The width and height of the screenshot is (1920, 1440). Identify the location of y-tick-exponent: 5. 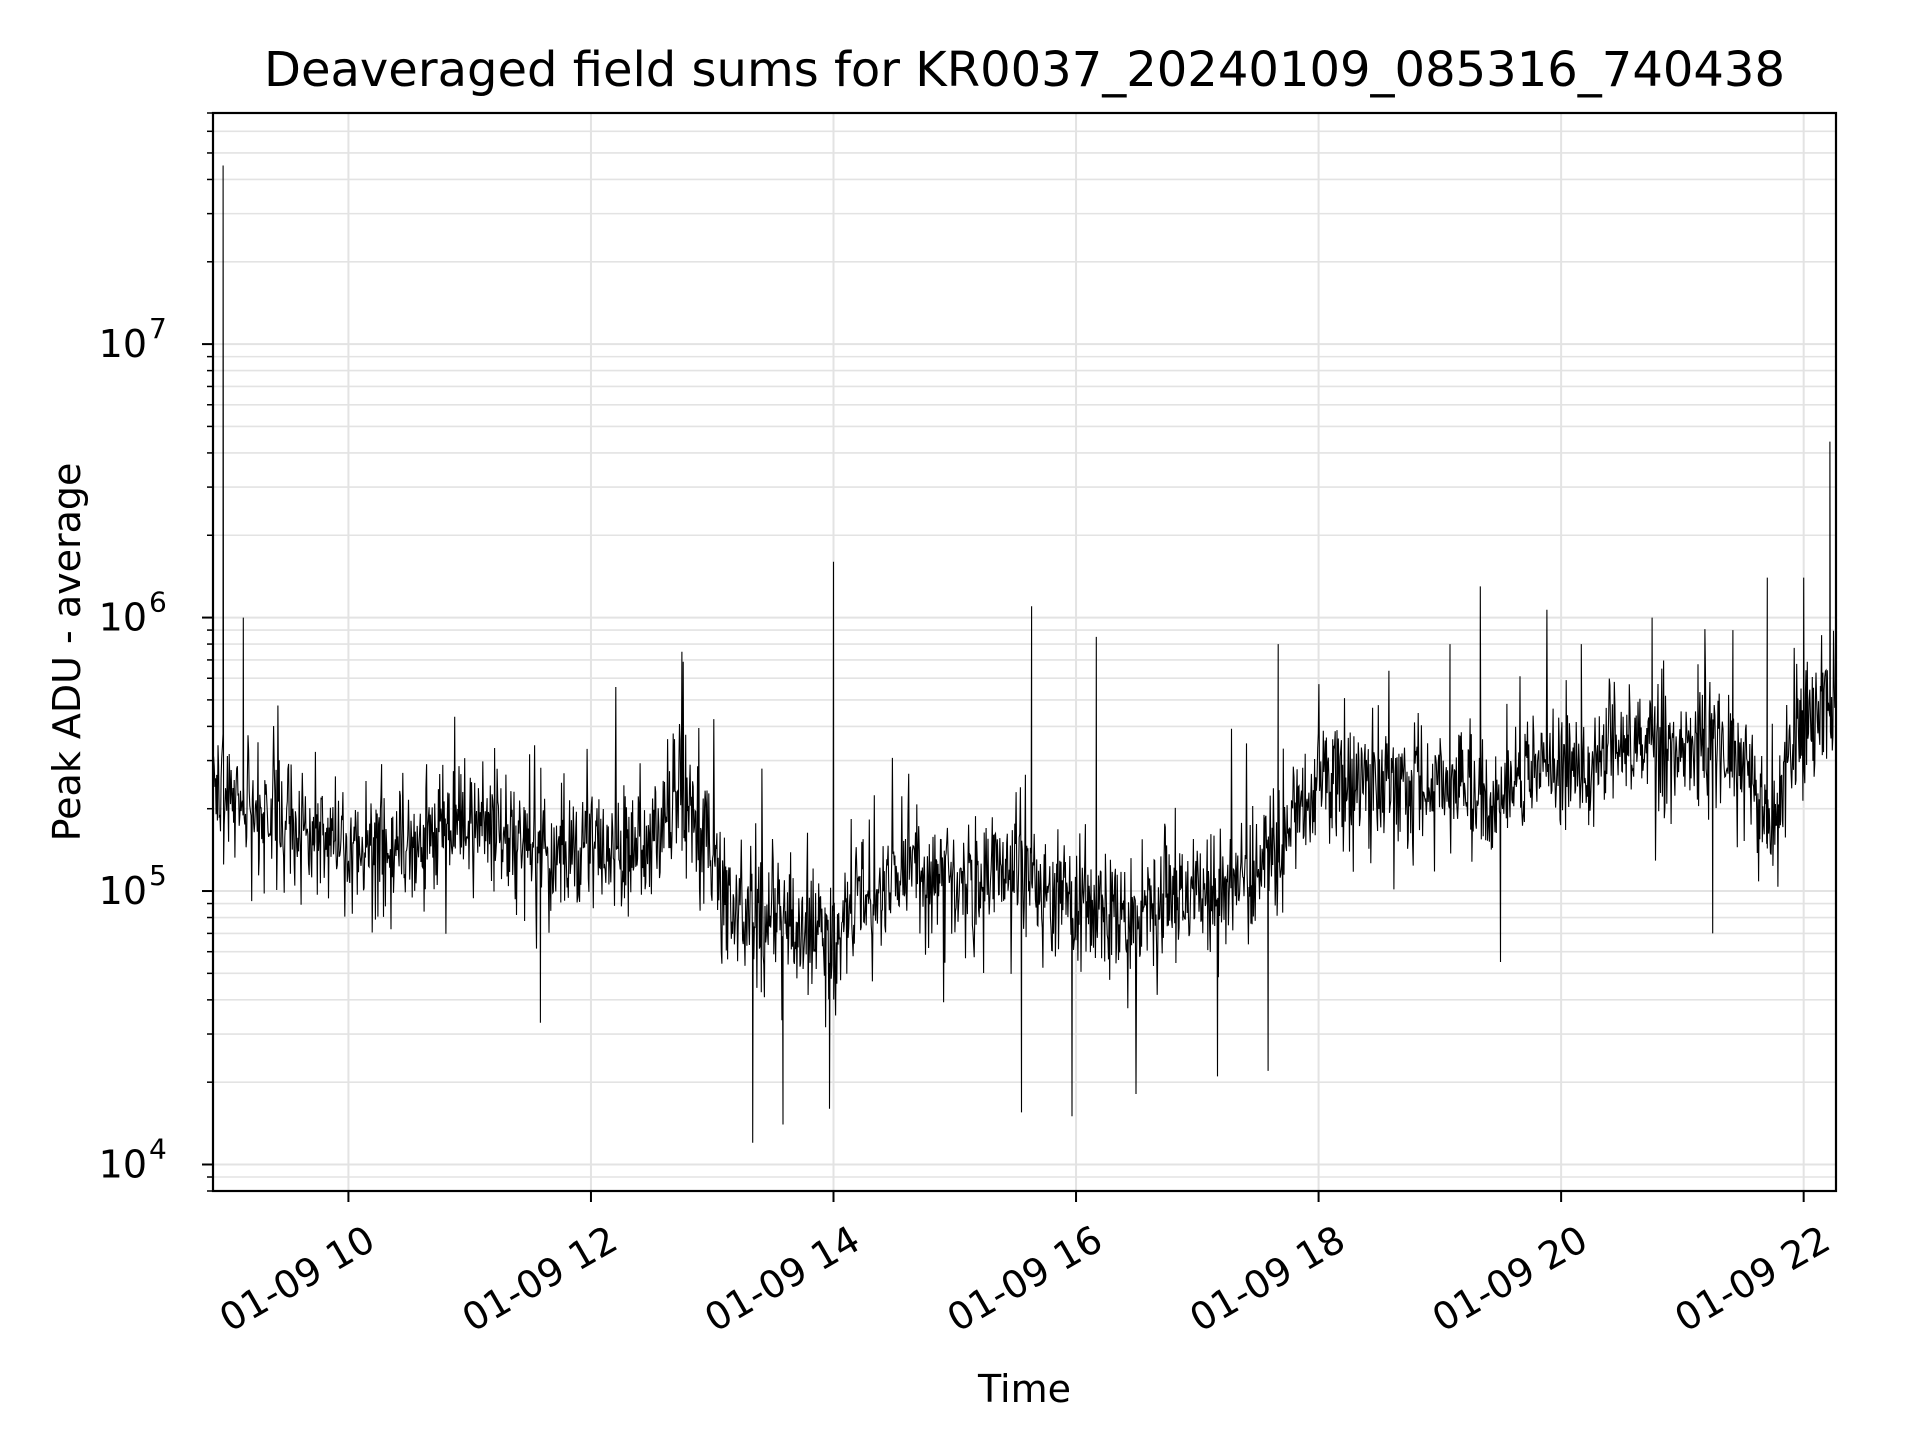
(158, 875).